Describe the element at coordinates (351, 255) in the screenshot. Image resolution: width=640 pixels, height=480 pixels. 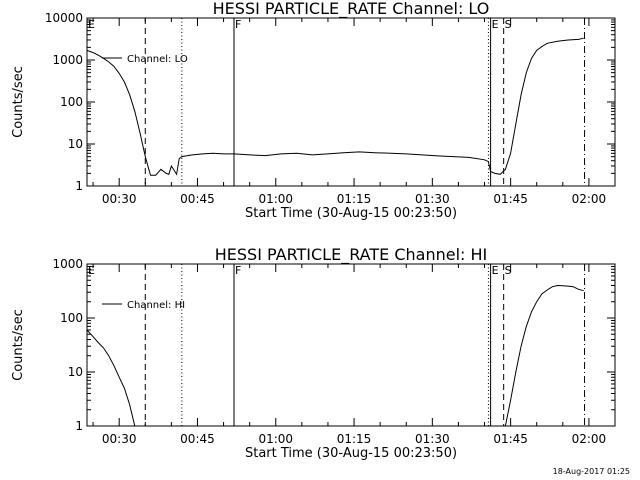
I see `chart-title: HESSI PARTICLE_RATE Channel: HI` at that location.